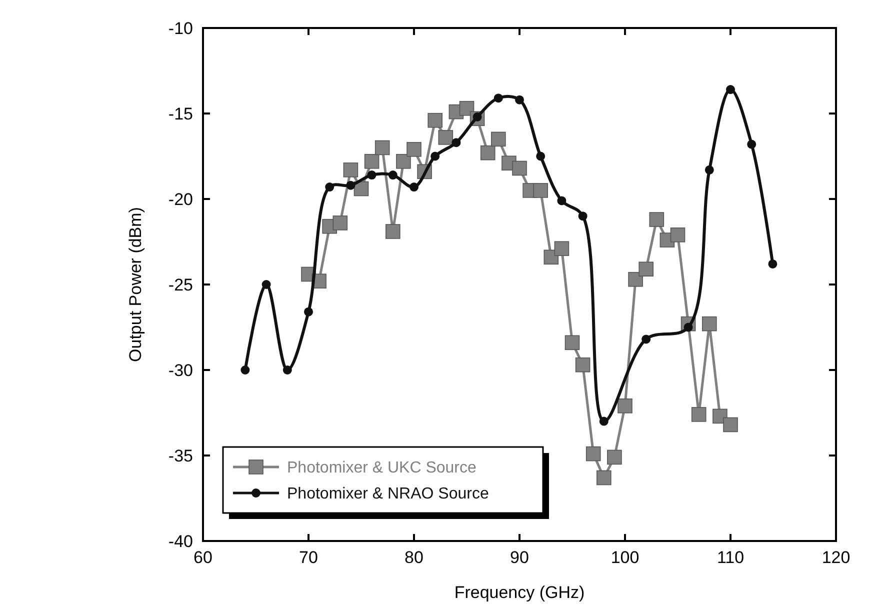 The height and width of the screenshot is (610, 871). What do you see at coordinates (180, 28) in the screenshot?
I see `y-tick-label: -10` at bounding box center [180, 28].